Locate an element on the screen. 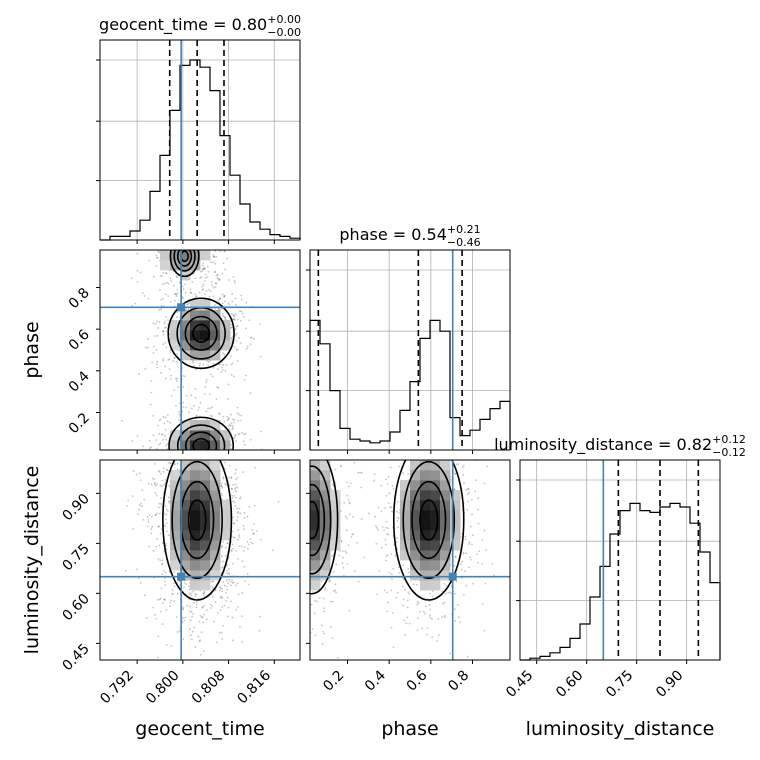 This screenshot has width=760, height=760. histogram-luminosity_distance is located at coordinates (620, 581).